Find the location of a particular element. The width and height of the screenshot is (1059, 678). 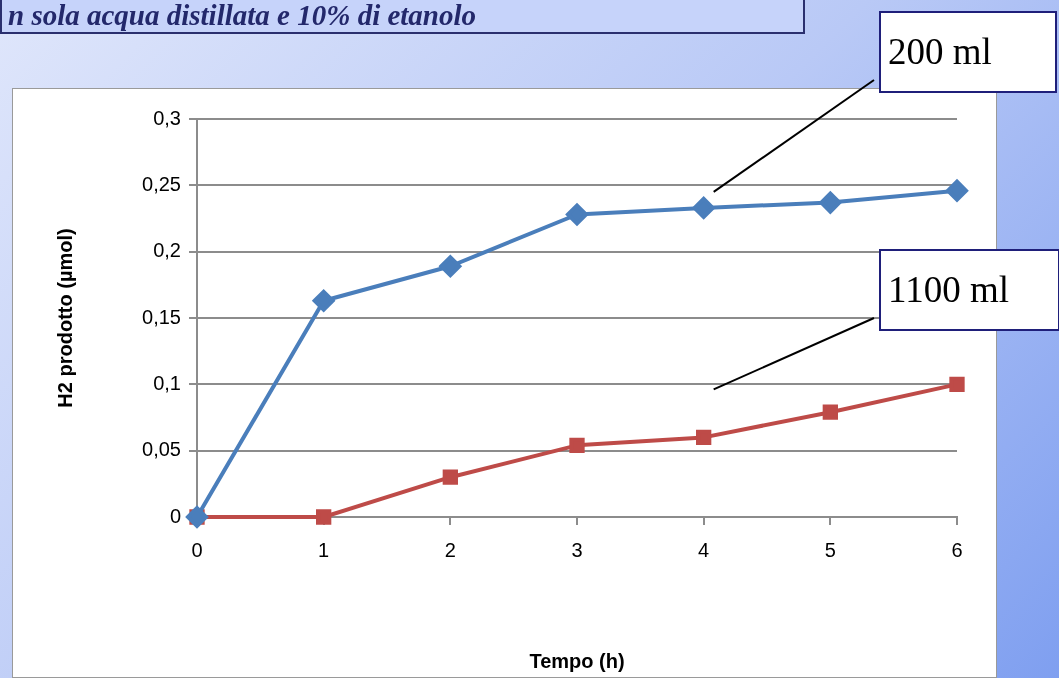

text: 200 ml is located at coordinates (940, 51).